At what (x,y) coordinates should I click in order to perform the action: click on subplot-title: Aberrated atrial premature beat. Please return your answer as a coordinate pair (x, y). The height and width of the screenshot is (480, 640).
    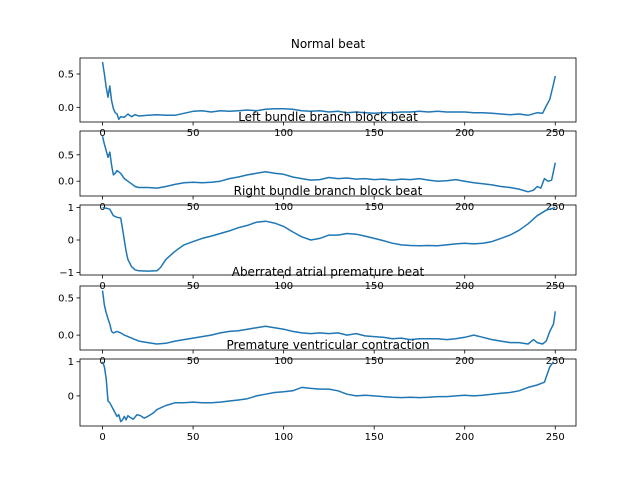
    Looking at the image, I should click on (328, 272).